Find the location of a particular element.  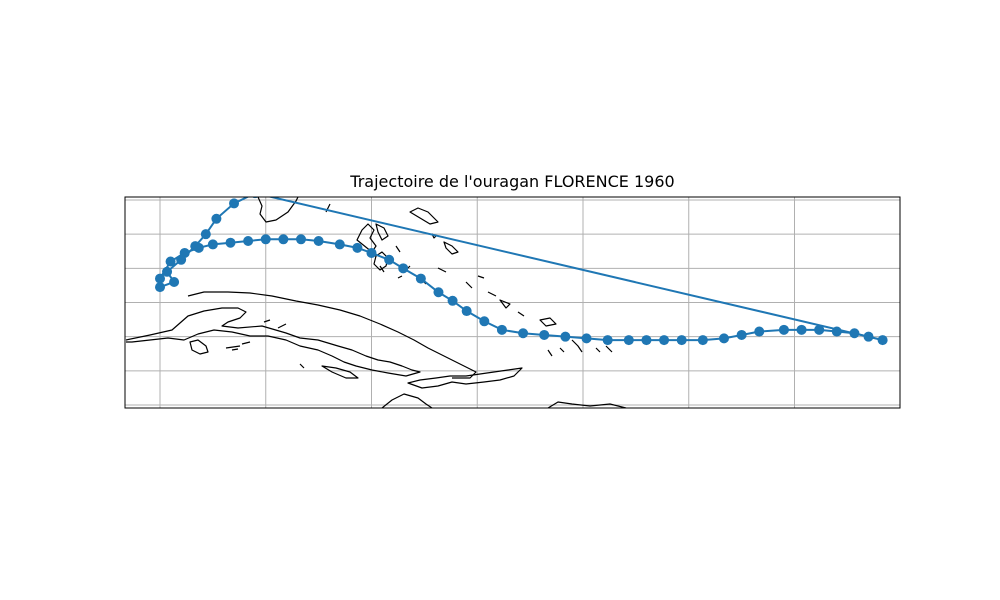

map-title: Trajectoire de l'ouragan FLORENCE 1960 is located at coordinates (512, 181).